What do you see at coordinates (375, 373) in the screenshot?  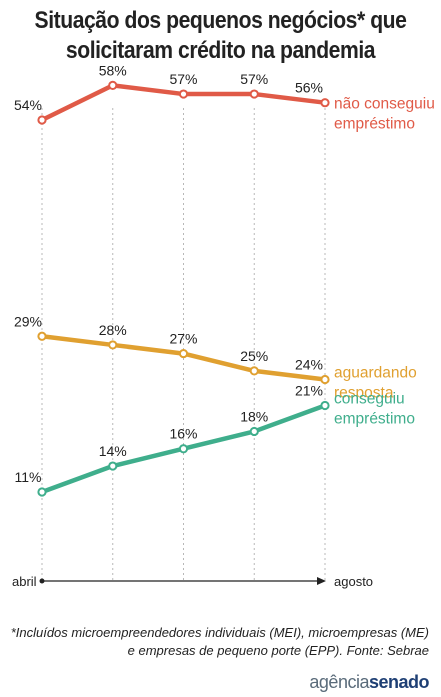 I see `series-name-label: aguardando` at bounding box center [375, 373].